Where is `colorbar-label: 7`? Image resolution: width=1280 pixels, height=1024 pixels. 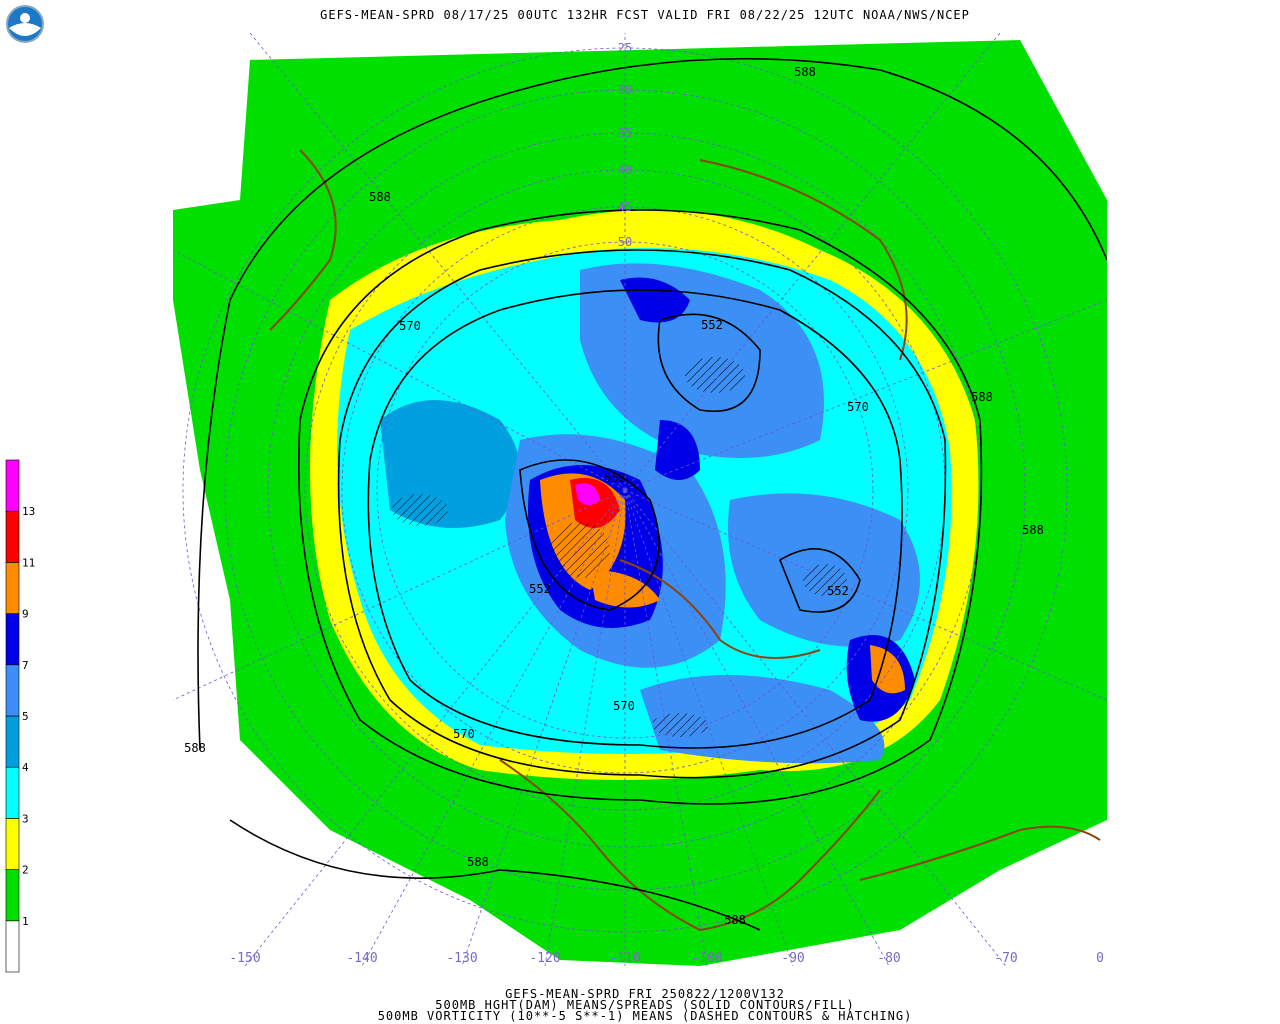 colorbar-label: 7 is located at coordinates (25, 665).